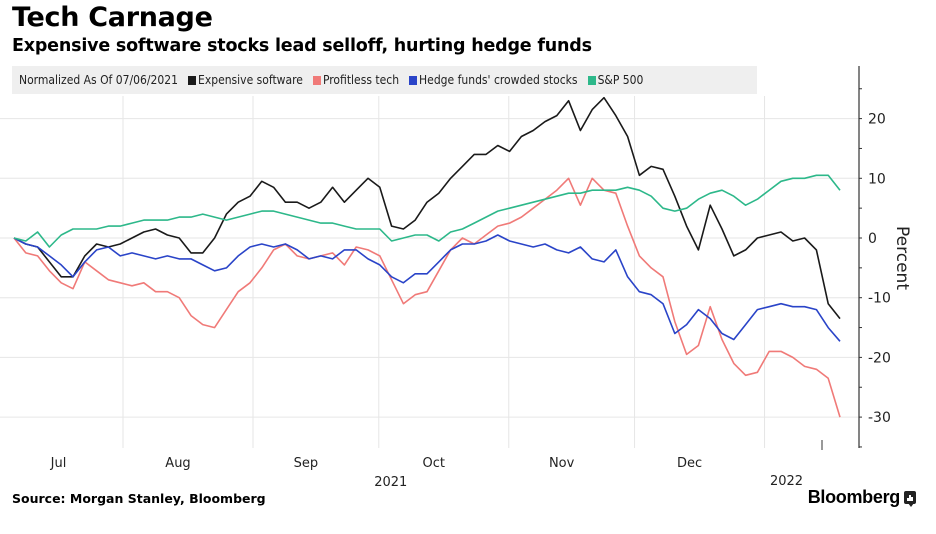  Describe the element at coordinates (98, 80) in the screenshot. I see `legend-note: Normalized As Of 07/06/2021` at that location.